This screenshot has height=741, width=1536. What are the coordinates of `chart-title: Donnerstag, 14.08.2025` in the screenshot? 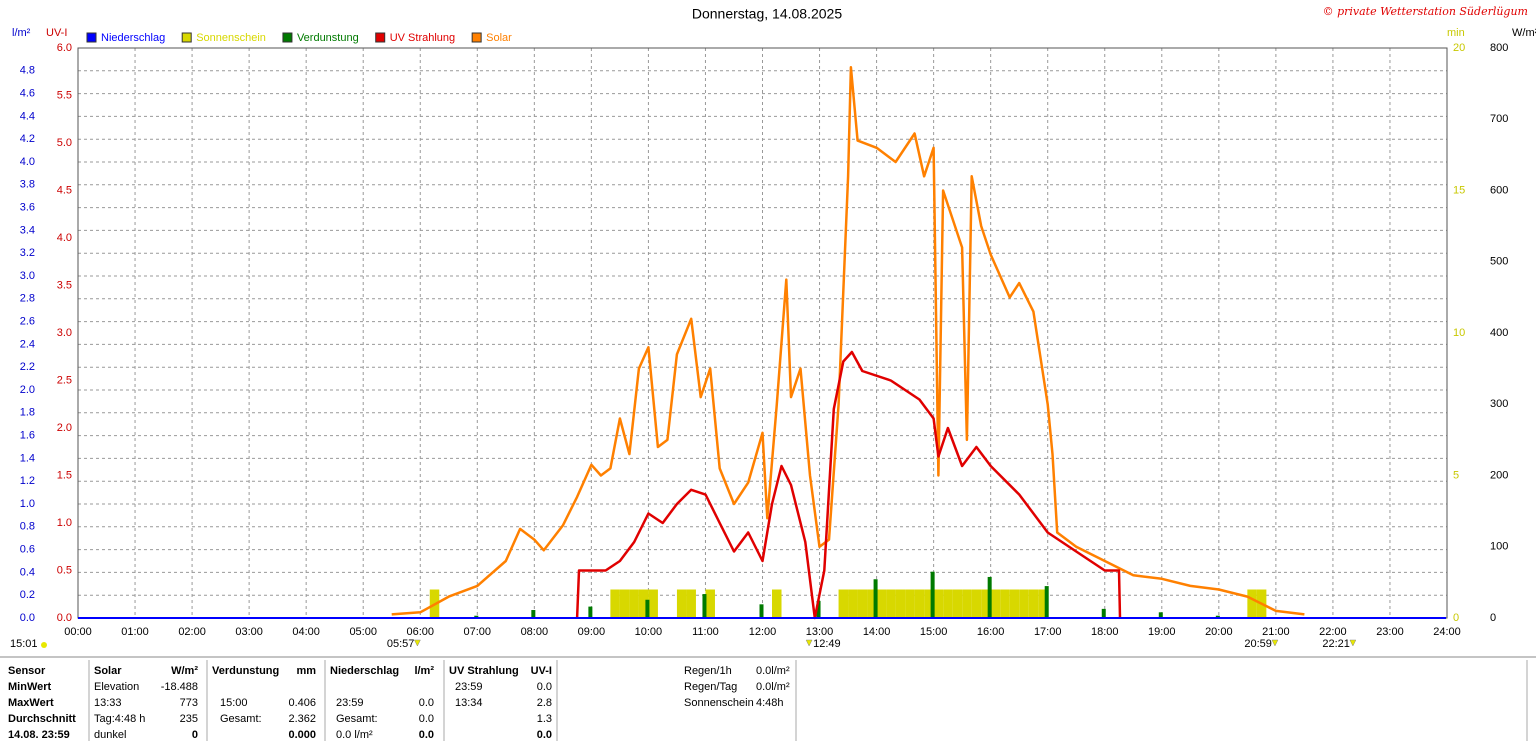 It's located at (767, 14).